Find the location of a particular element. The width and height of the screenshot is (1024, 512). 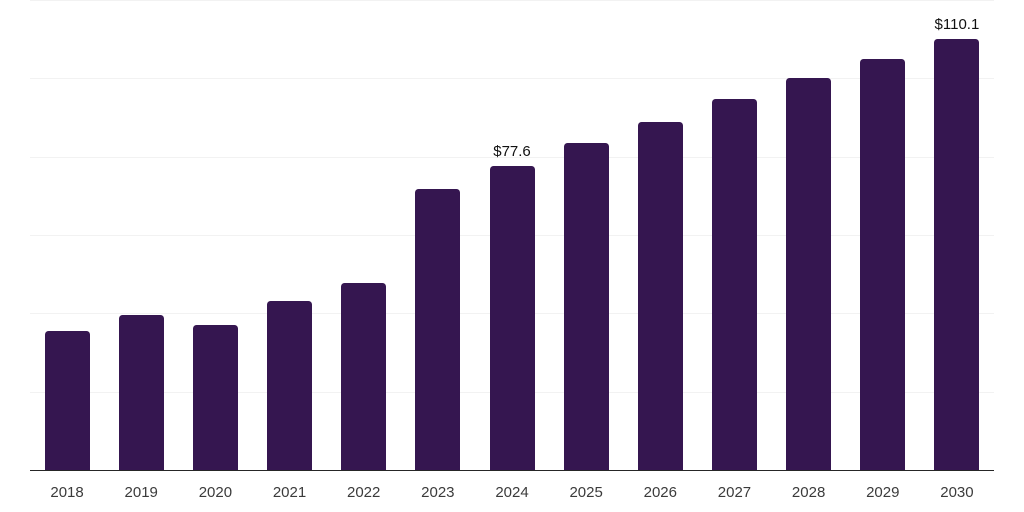

bar-2029 is located at coordinates (883, 264).